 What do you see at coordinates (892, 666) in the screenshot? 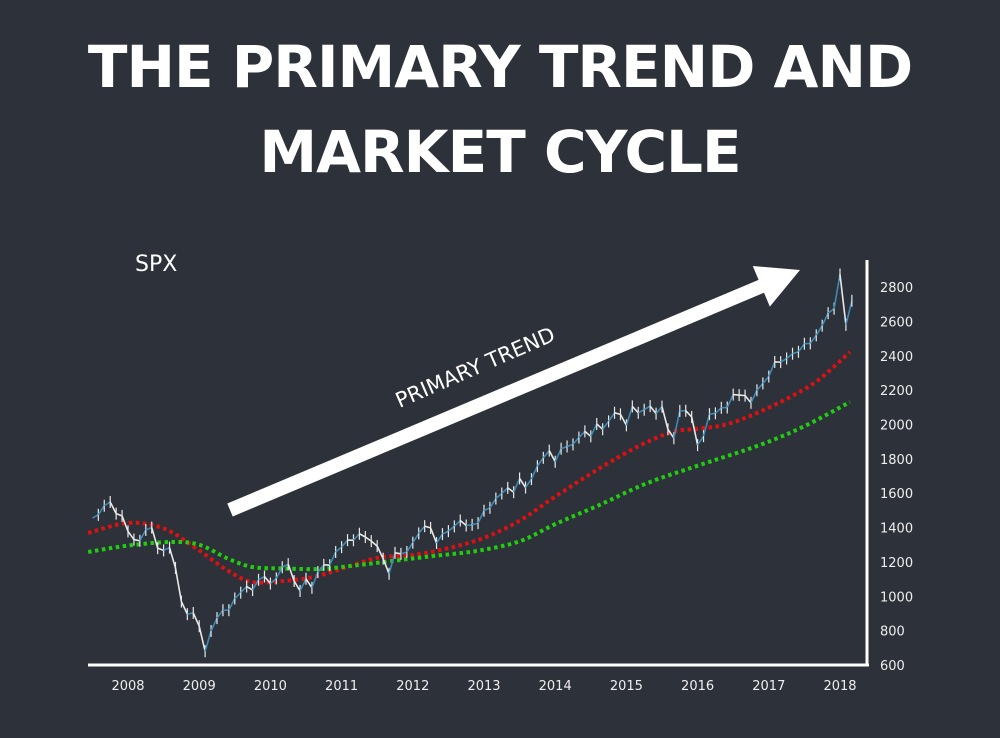
I see `y-tick-label: 600` at bounding box center [892, 666].